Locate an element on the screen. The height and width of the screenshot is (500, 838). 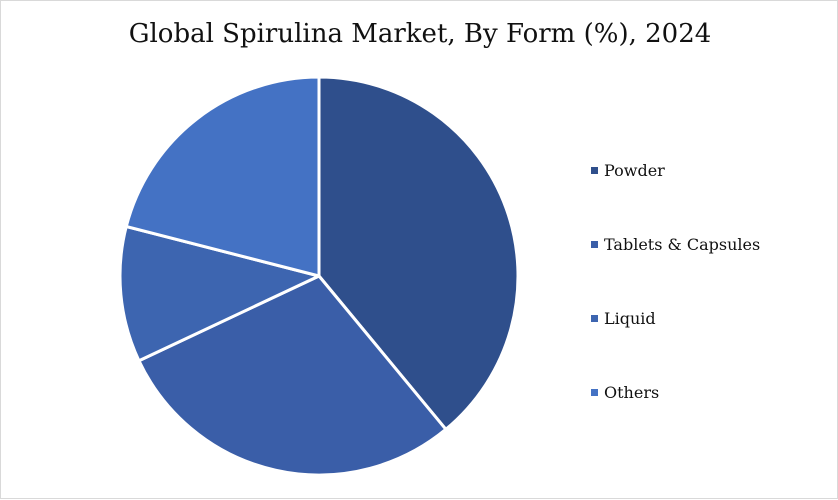
legend-label-powder: Powder is located at coordinates (634, 170).